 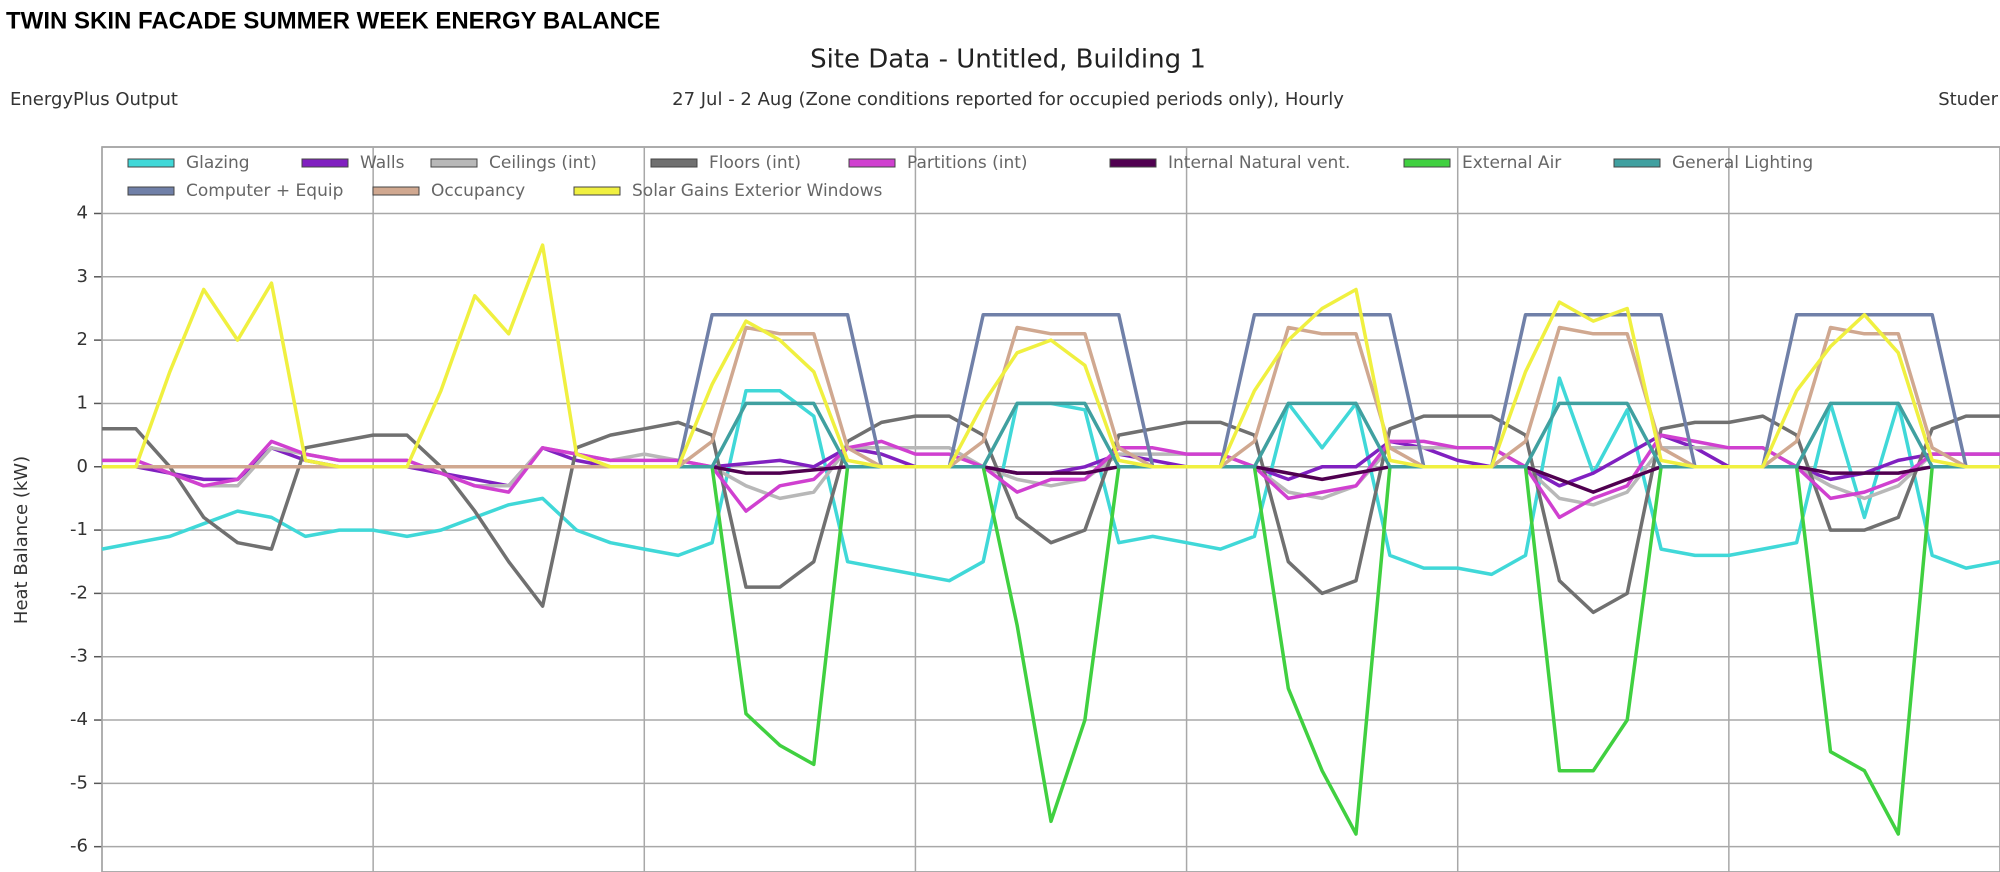 I want to click on y-tick-label: -4, so click(x=79, y=719).